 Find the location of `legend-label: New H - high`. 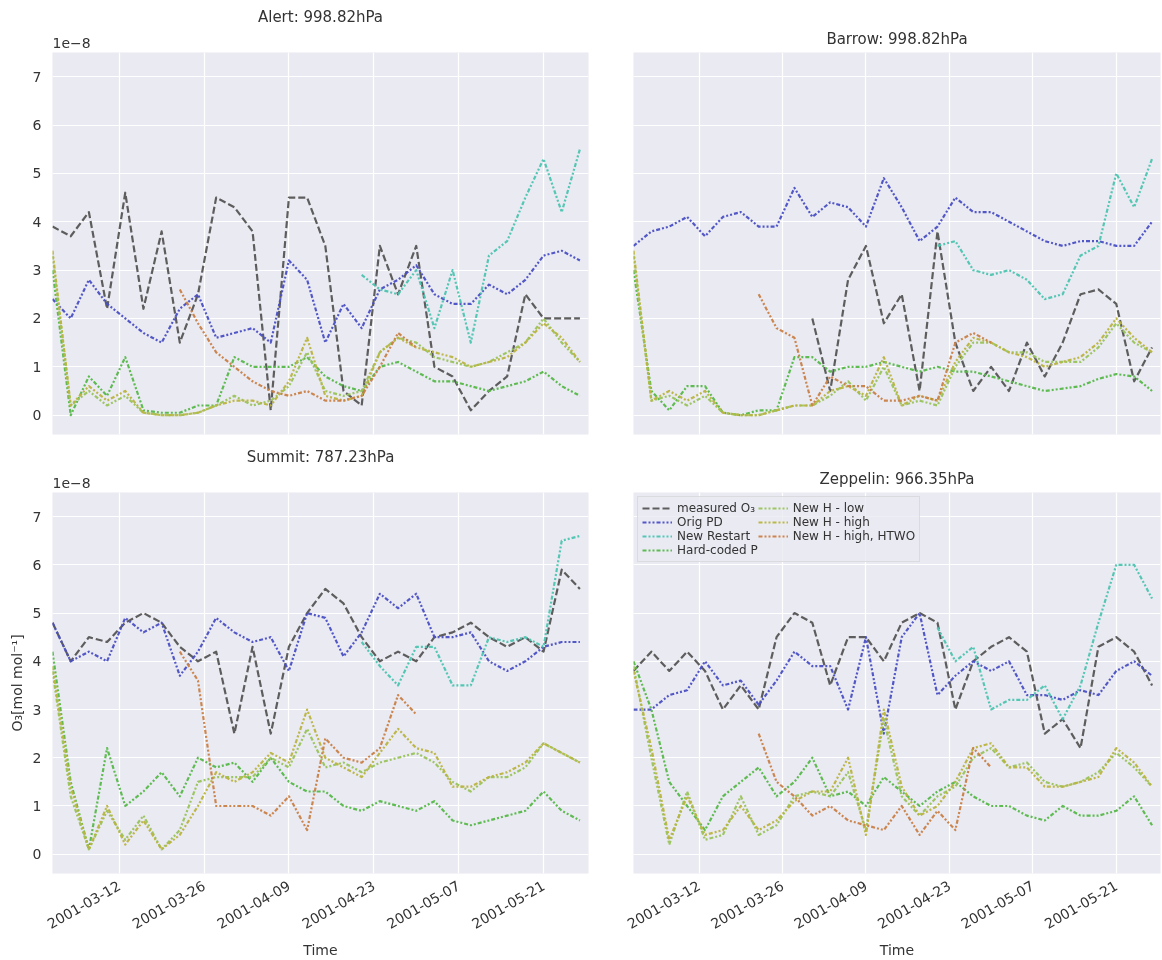

legend-label: New H - high is located at coordinates (831, 522).